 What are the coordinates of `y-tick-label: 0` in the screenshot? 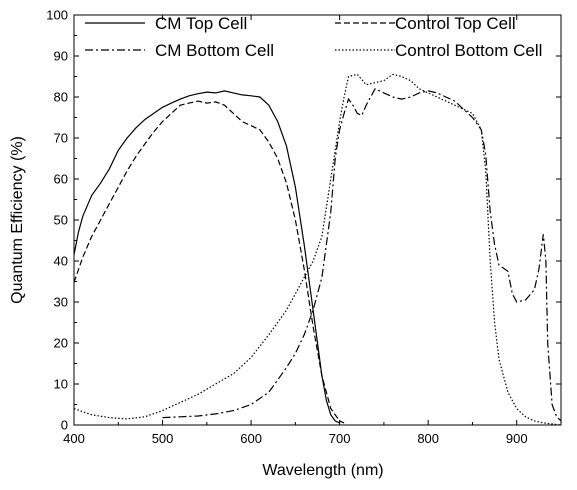 It's located at (64, 425).